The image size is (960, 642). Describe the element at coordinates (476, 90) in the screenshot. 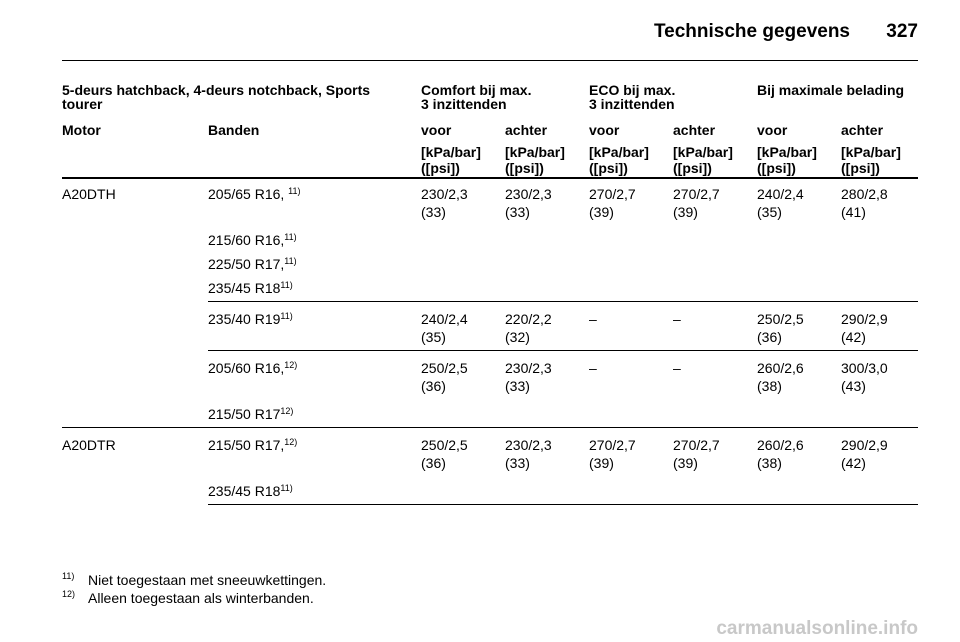

I see `group-header: Comfort bij max.` at that location.